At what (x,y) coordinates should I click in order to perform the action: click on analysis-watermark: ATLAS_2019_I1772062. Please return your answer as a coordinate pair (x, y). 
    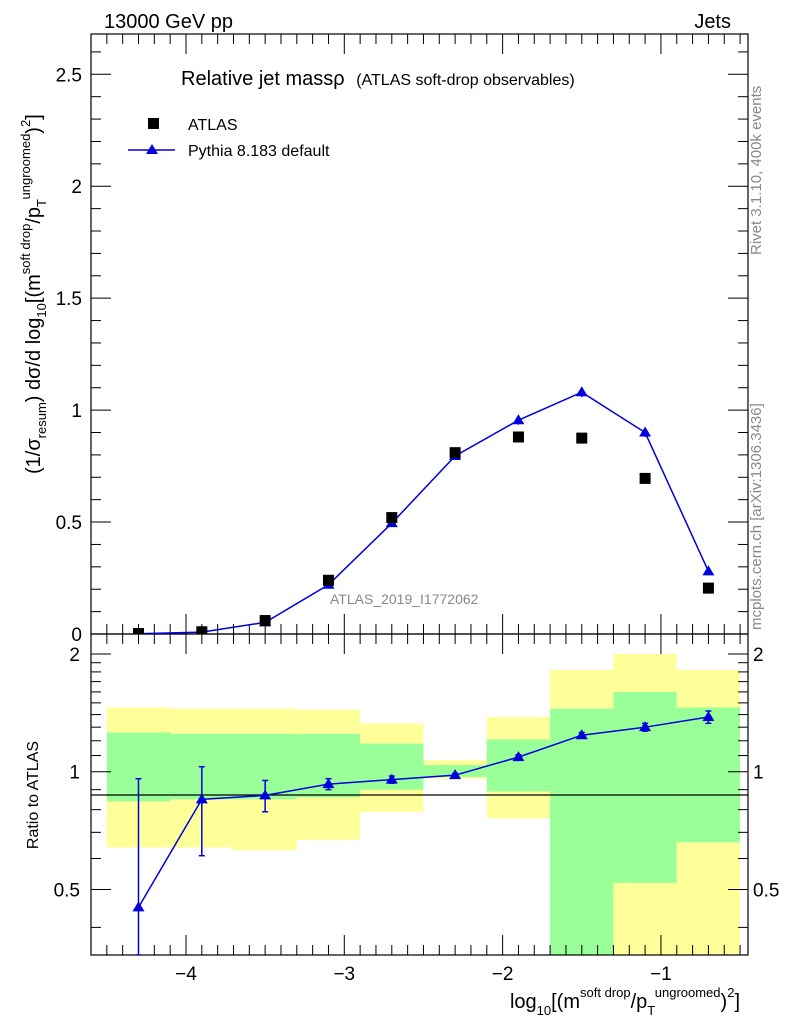
    Looking at the image, I should click on (404, 599).